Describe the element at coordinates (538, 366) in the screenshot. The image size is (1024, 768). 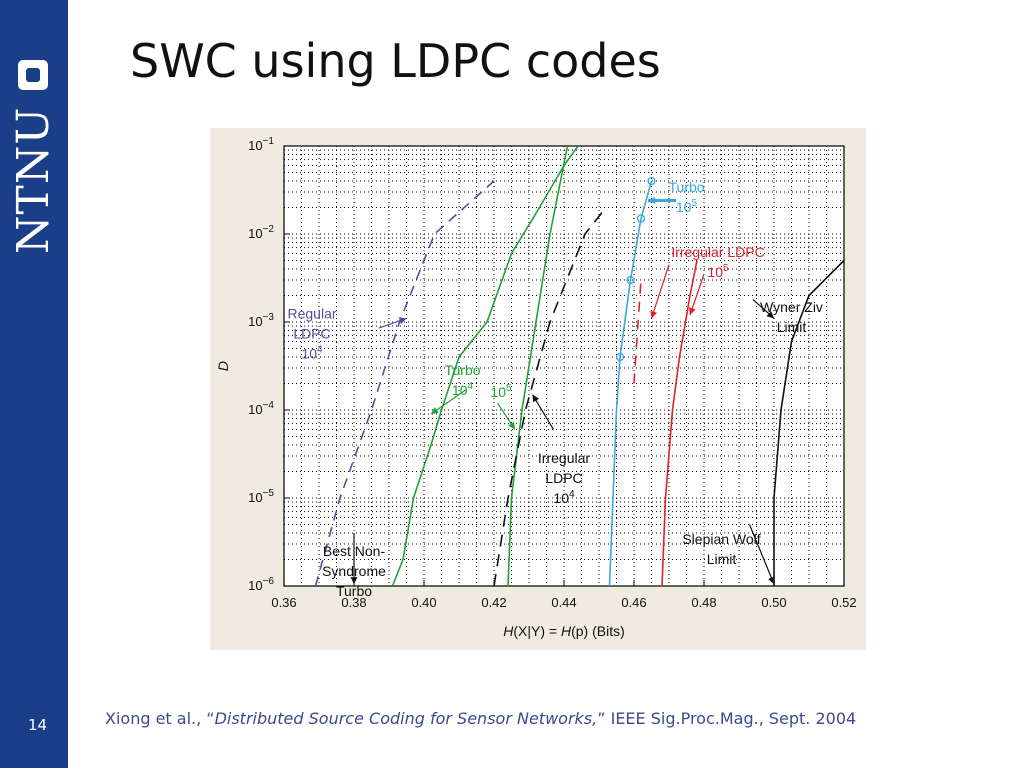
I see `series-line-turbo_1e5` at that location.